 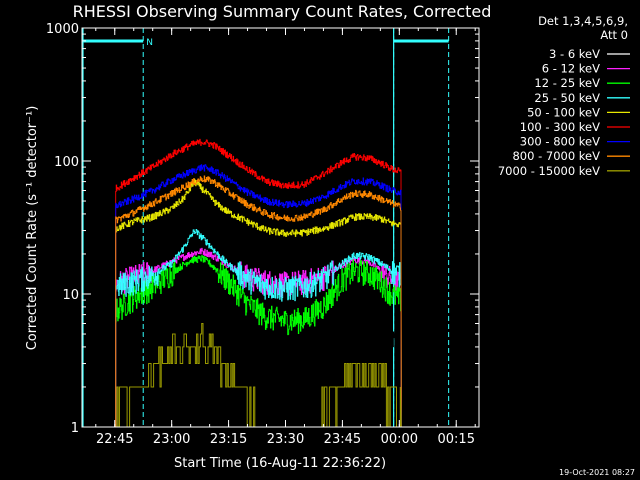 I want to click on y-tick-label-0: 1, so click(x=75, y=428).